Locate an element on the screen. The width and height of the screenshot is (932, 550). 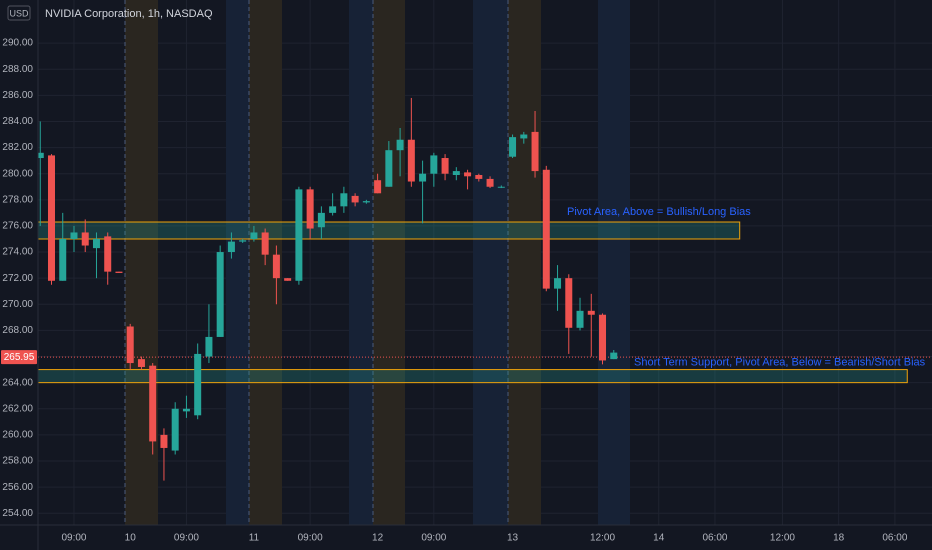
last-price-badge is located at coordinates (19, 357).